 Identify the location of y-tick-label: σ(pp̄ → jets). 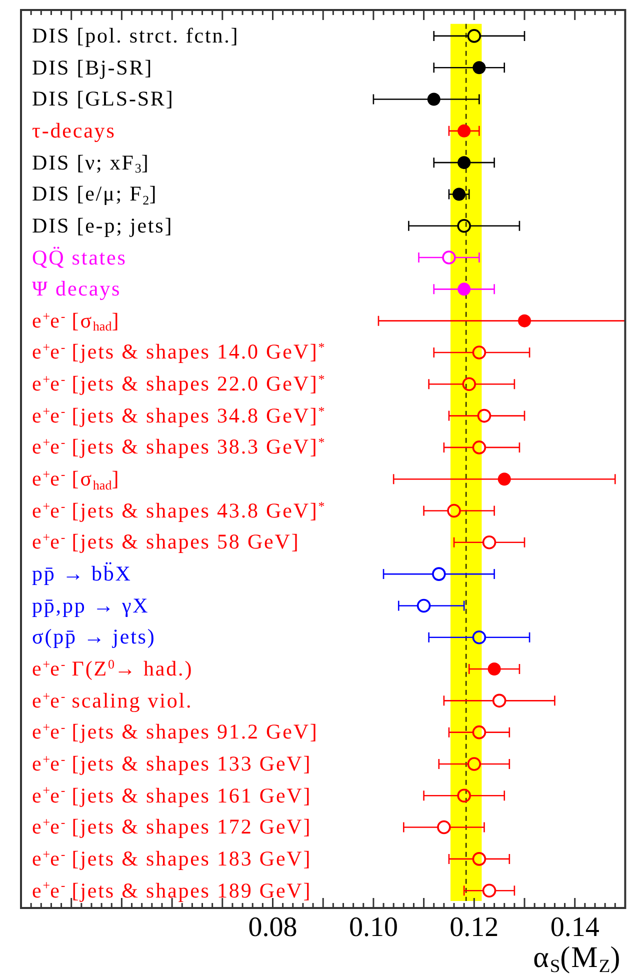
(94, 636).